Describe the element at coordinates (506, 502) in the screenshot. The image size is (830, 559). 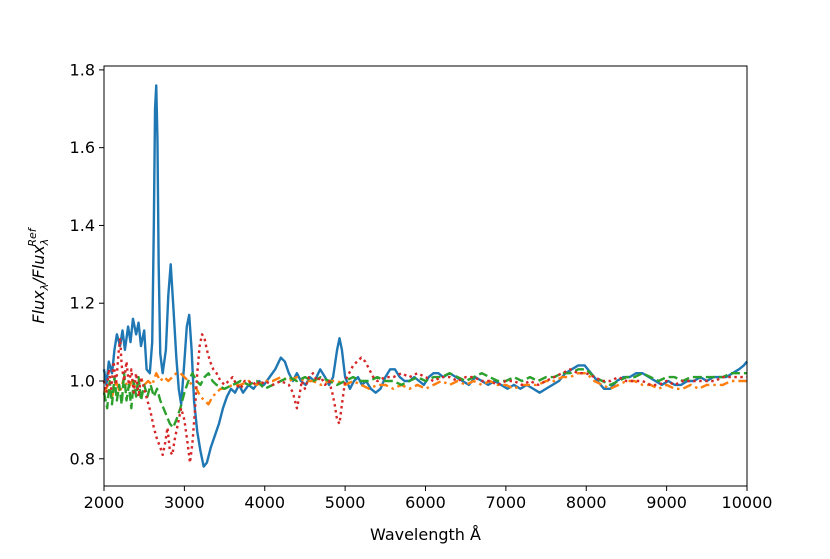
I see `x-tick-label: 7000` at that location.